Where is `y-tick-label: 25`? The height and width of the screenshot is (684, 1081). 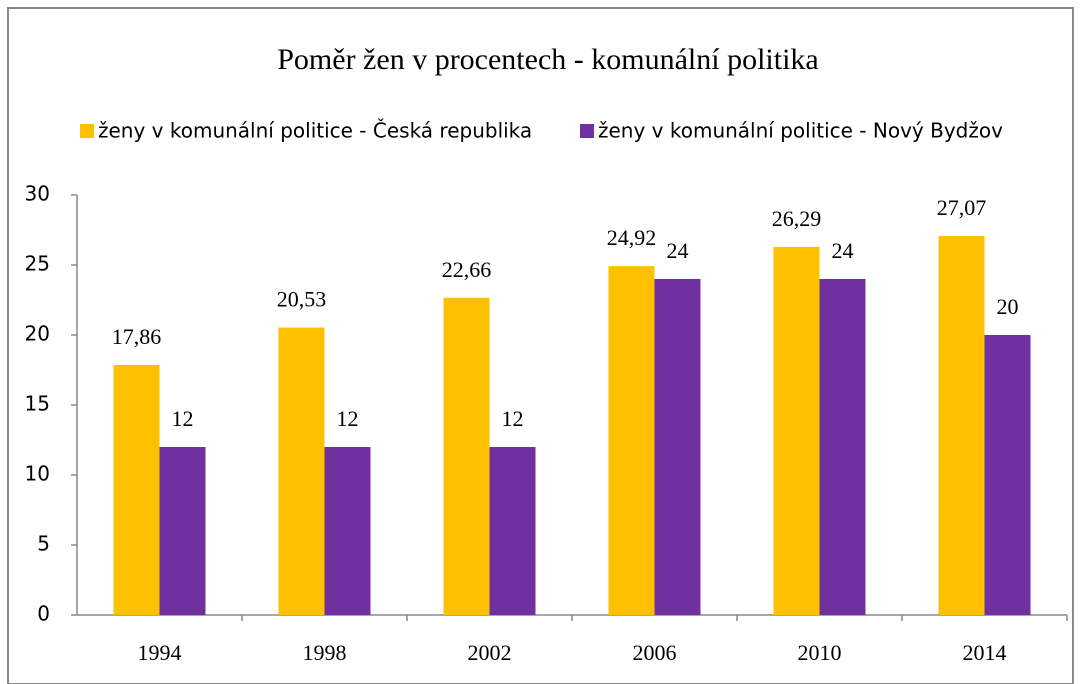 y-tick-label: 25 is located at coordinates (37, 264).